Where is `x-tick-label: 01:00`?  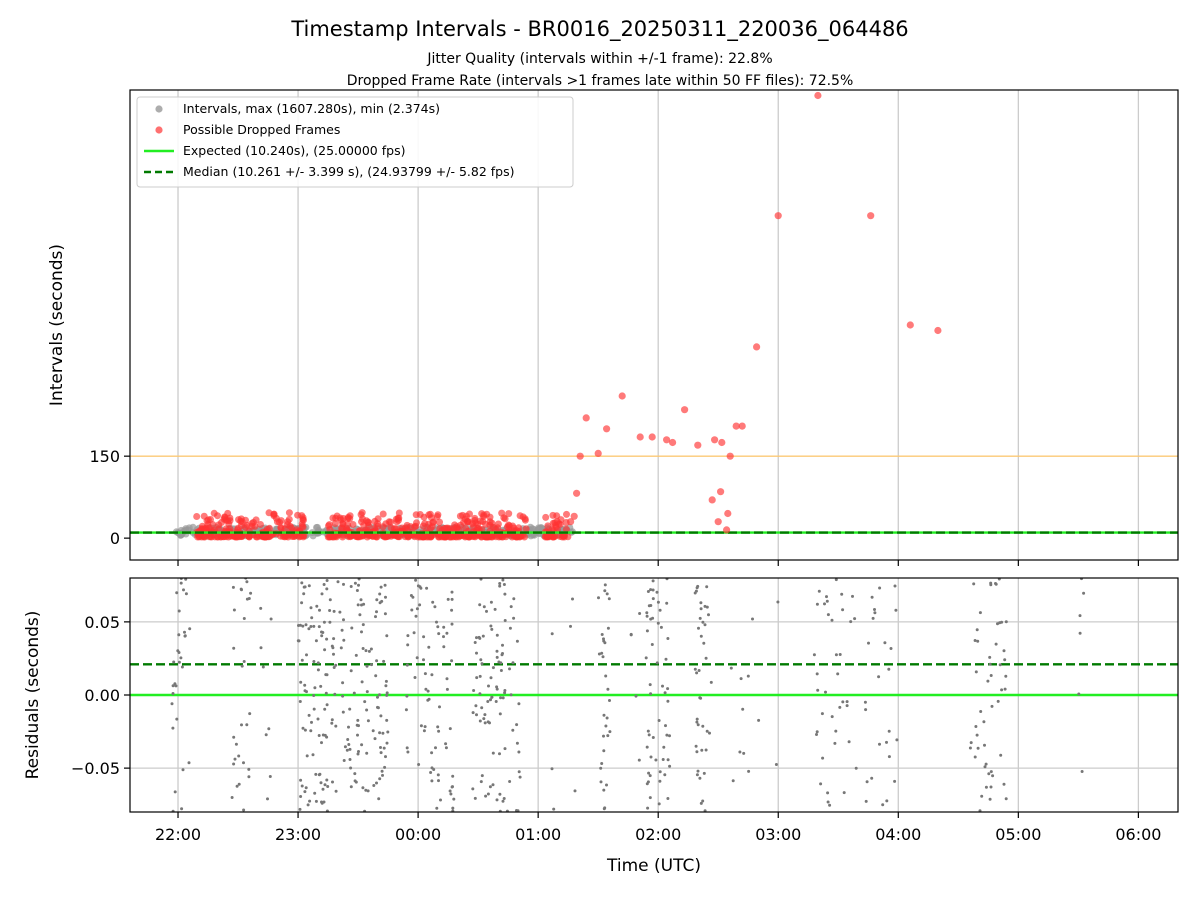
x-tick-label: 01:00 is located at coordinates (538, 834).